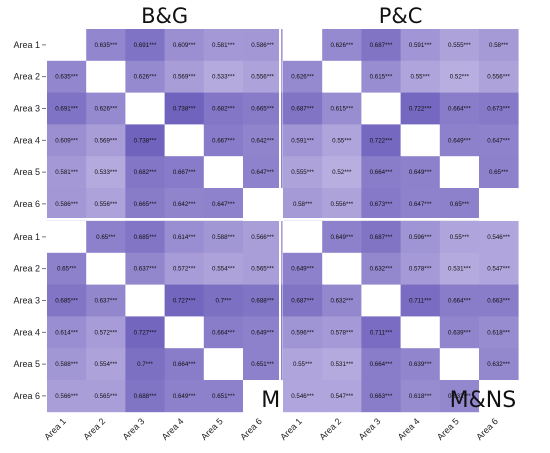 This screenshot has height=453, width=550. Describe the element at coordinates (341, 237) in the screenshot. I see `heatmap-cell-value: 0.649***` at that location.